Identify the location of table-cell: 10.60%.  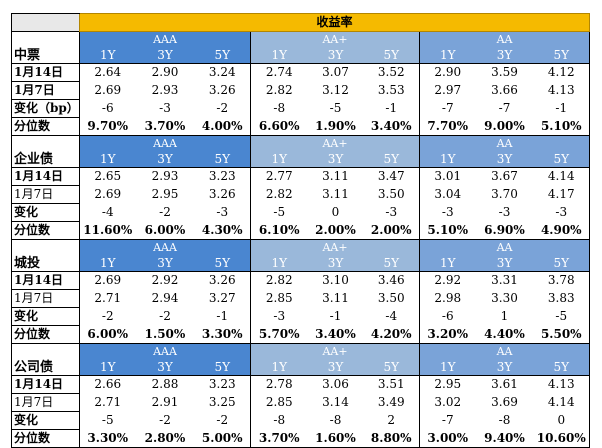
(562, 438).